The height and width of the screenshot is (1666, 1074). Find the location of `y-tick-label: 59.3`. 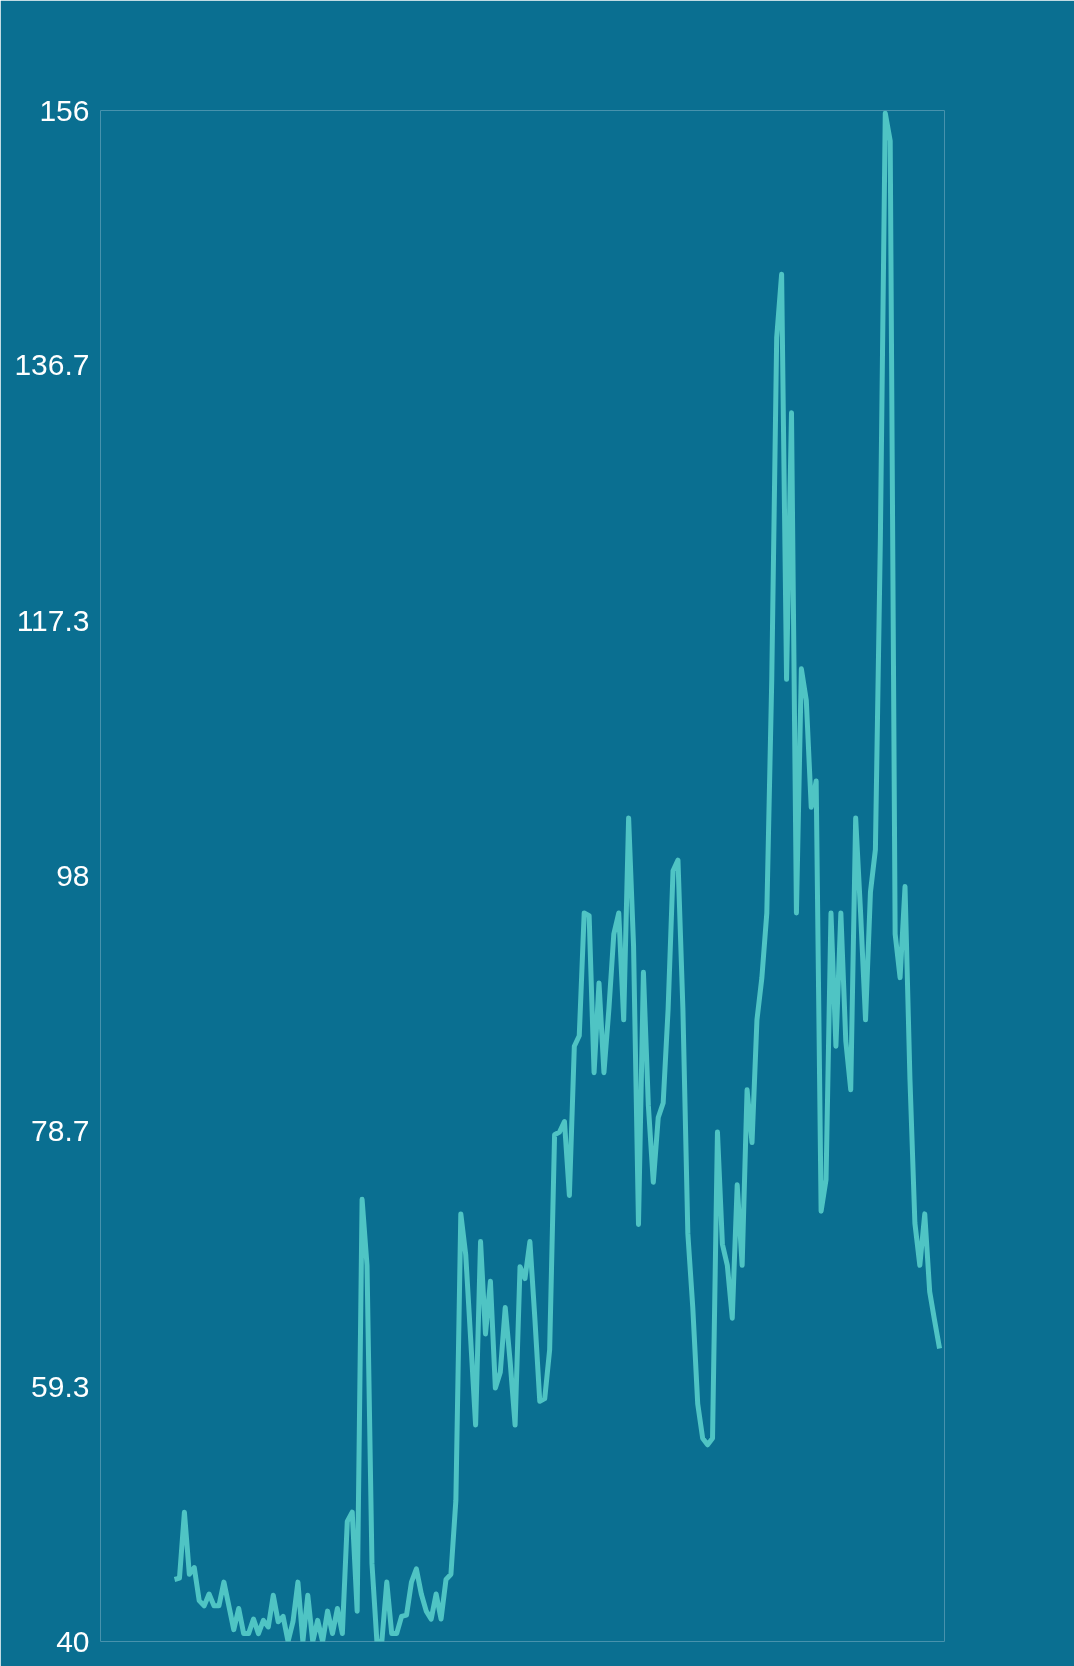

y-tick-label: 59.3 is located at coordinates (60, 1386).